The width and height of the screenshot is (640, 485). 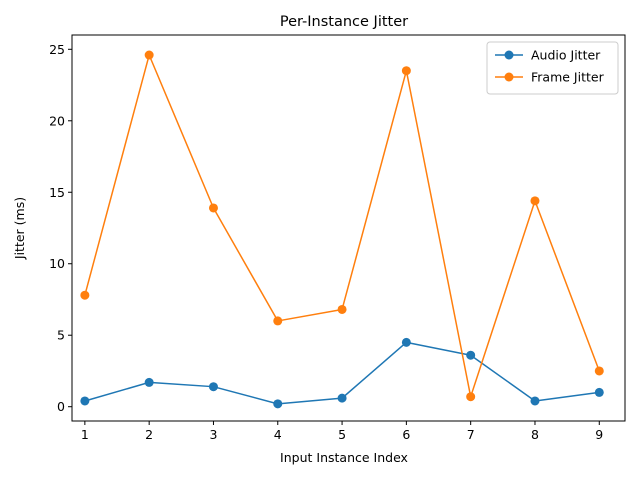 I want to click on y-tick-label: 0, so click(x=61, y=406).